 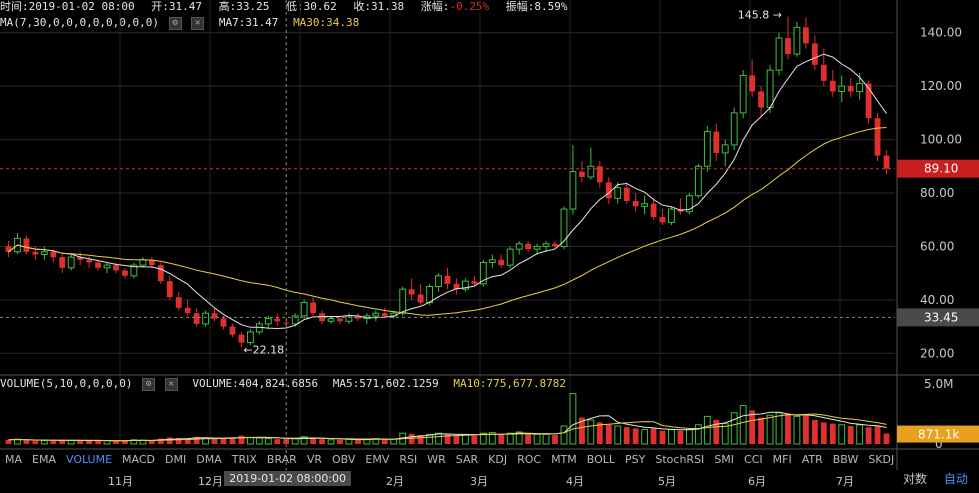 I want to click on vol-value: VOLUME:404,824.6856, so click(x=255, y=383).